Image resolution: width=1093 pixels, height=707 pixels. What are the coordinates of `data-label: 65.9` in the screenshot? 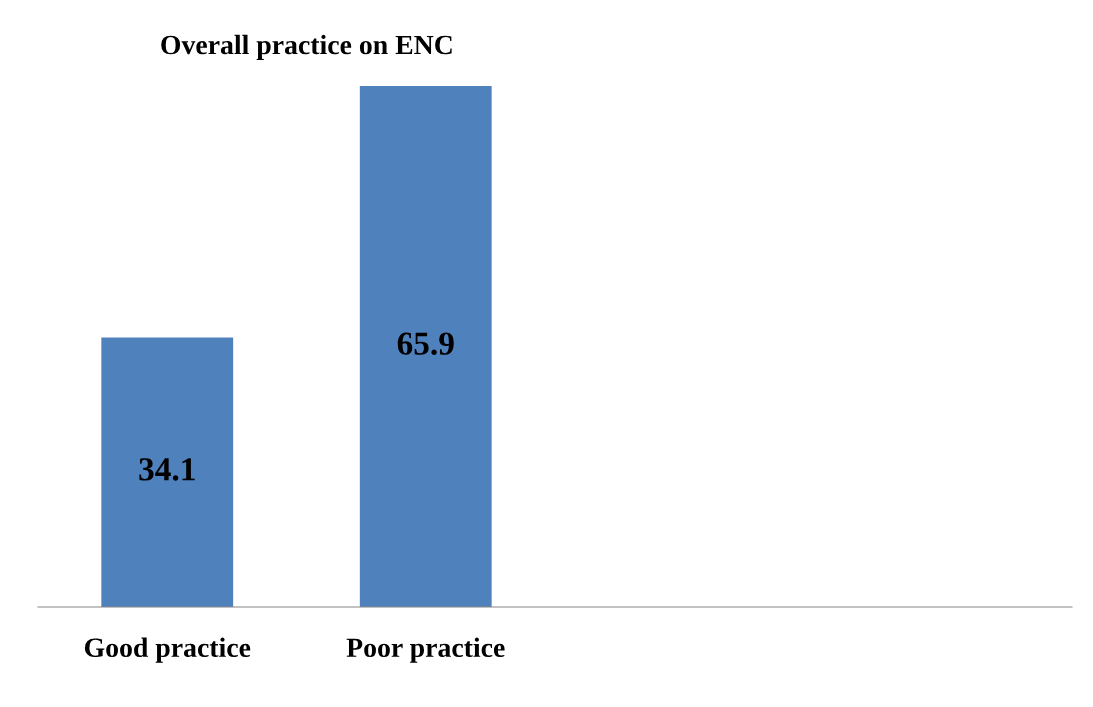 It's located at (425, 344).